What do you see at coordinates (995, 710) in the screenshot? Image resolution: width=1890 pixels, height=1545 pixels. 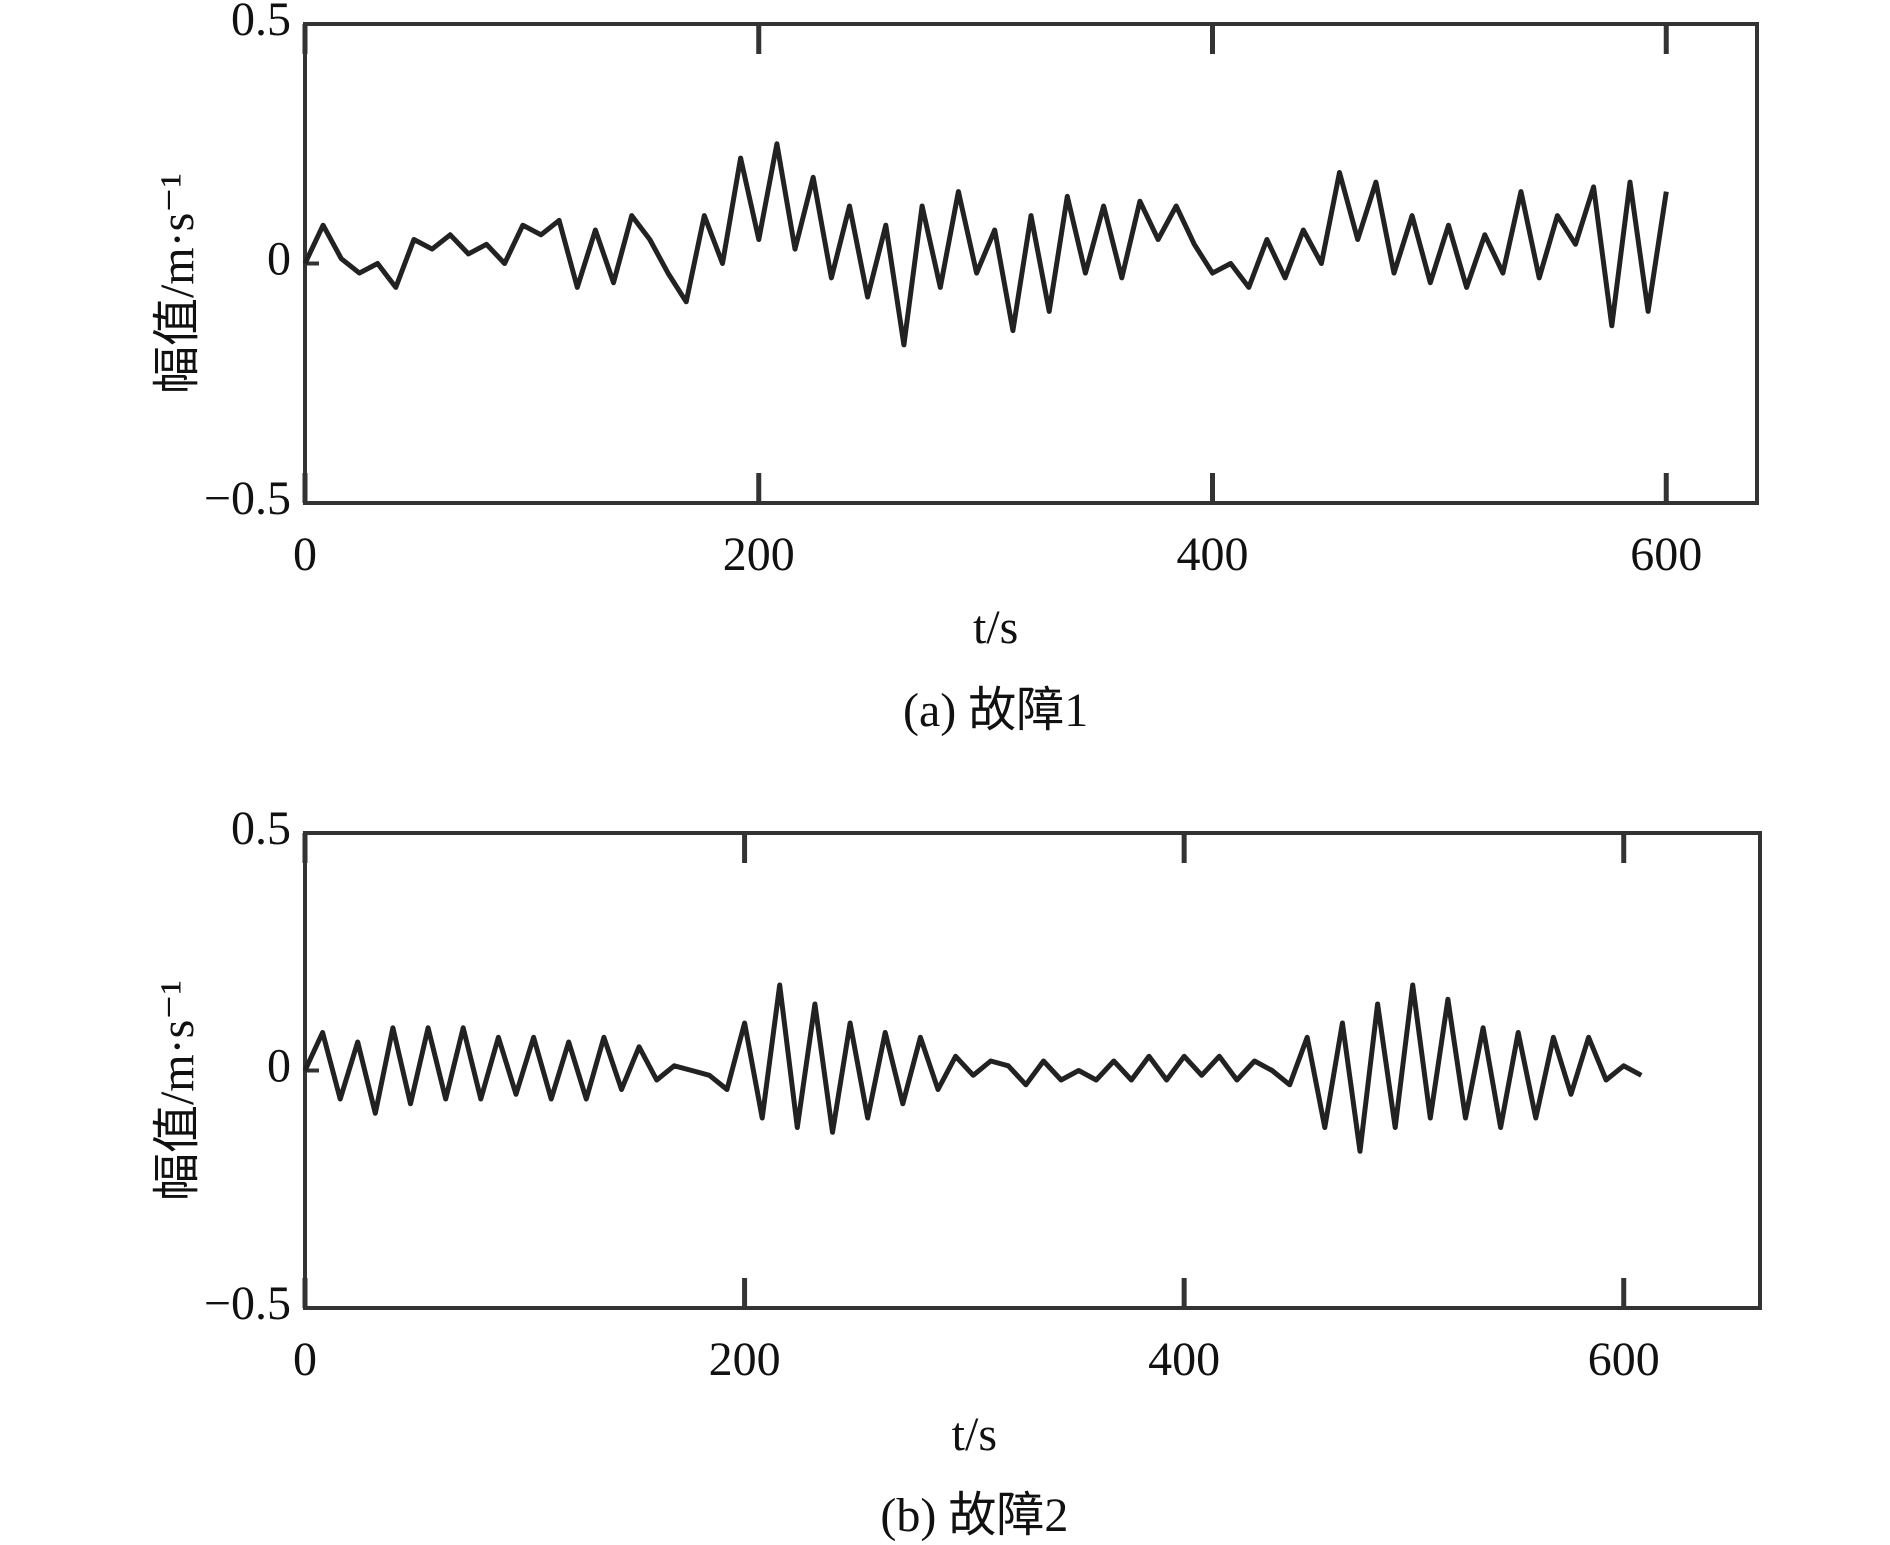 I see `caption: (a) 故障1` at bounding box center [995, 710].